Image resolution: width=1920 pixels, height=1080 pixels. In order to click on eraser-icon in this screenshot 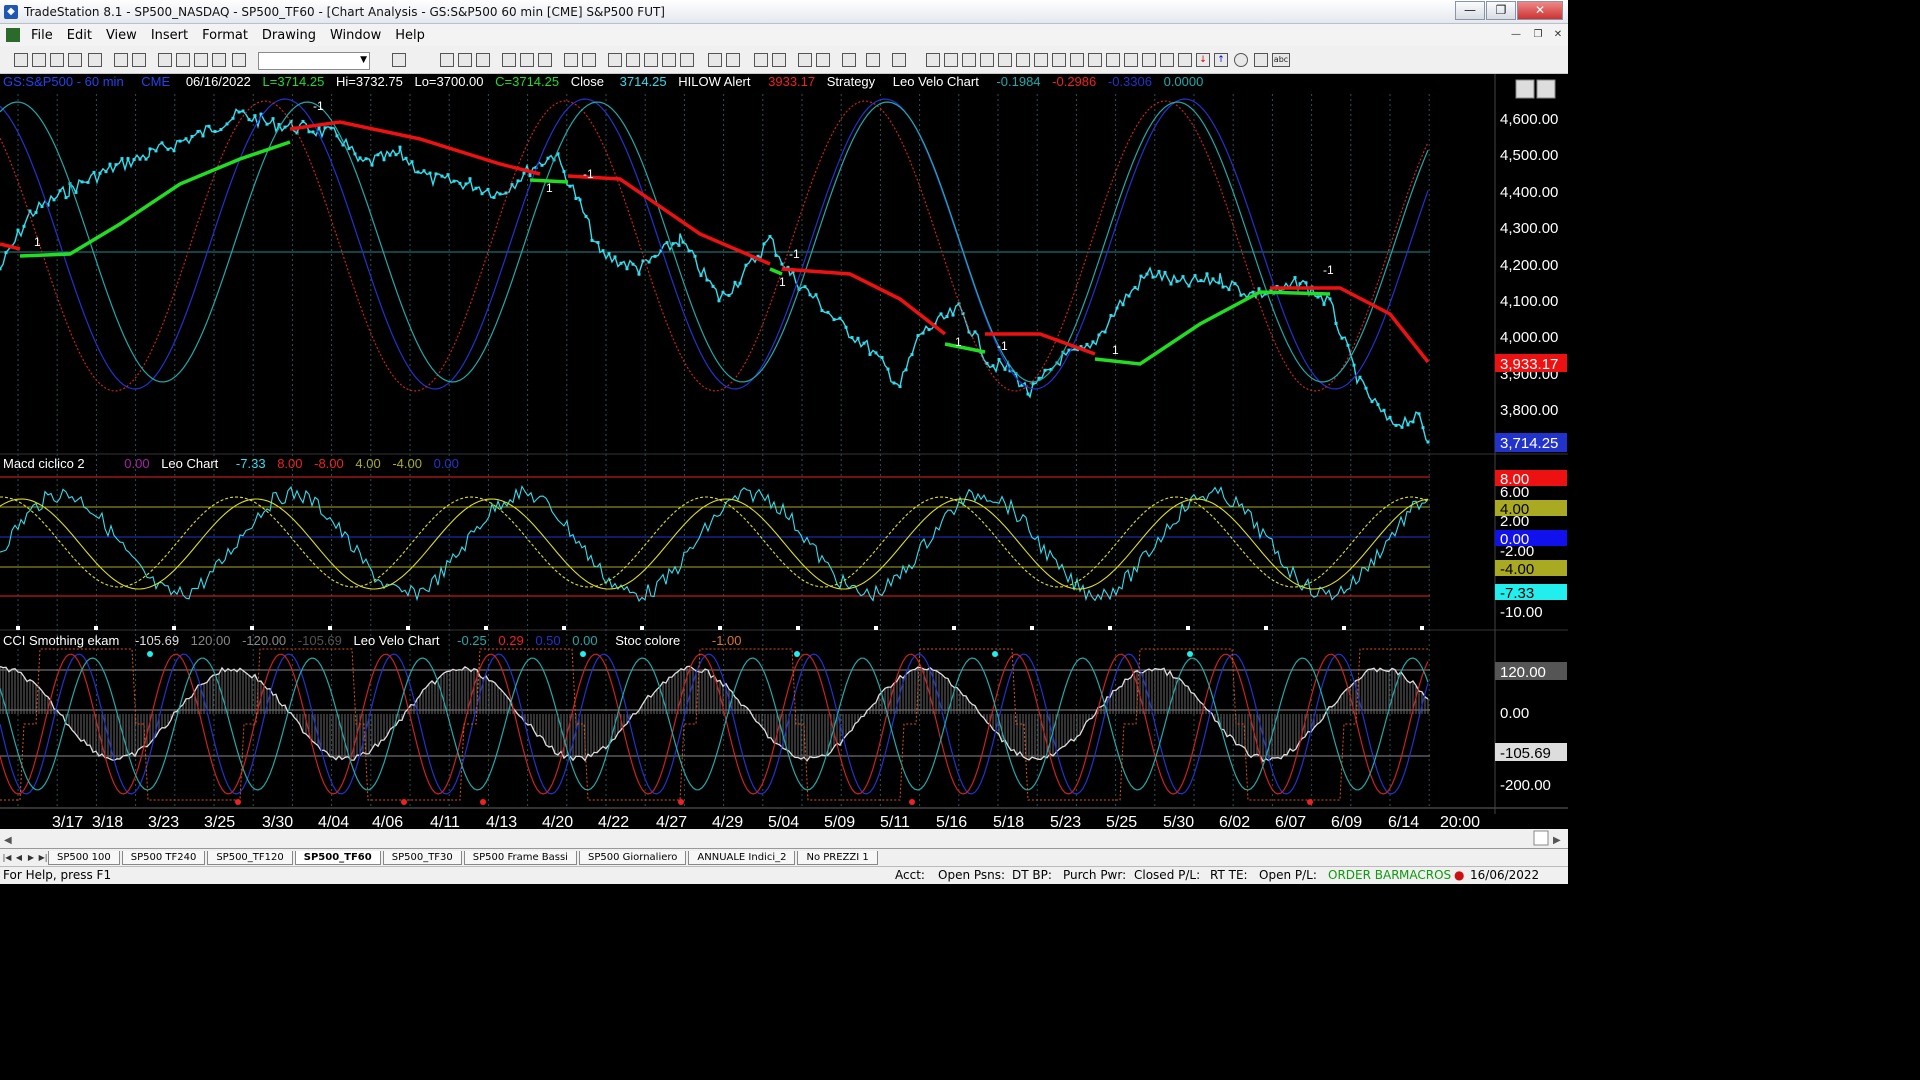, I will do `click(899, 60)`.